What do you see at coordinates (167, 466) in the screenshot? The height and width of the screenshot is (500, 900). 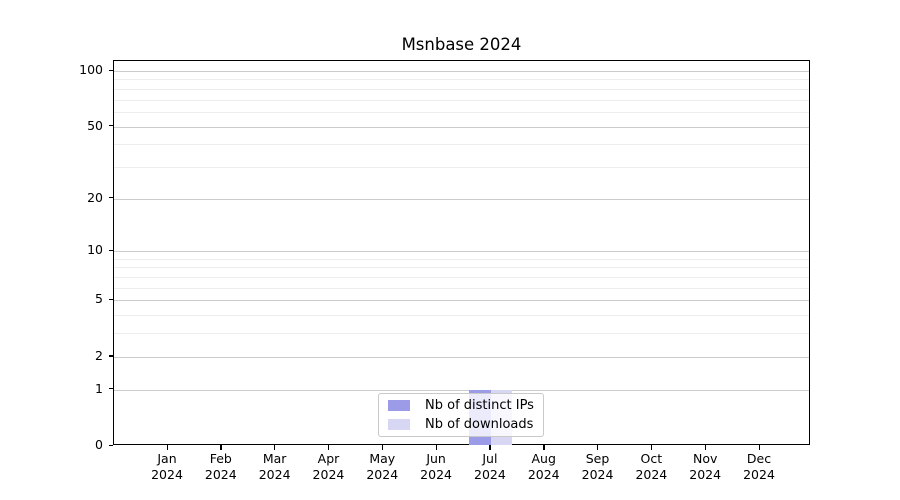 I see `x-tick-label: Jan 2024` at bounding box center [167, 466].